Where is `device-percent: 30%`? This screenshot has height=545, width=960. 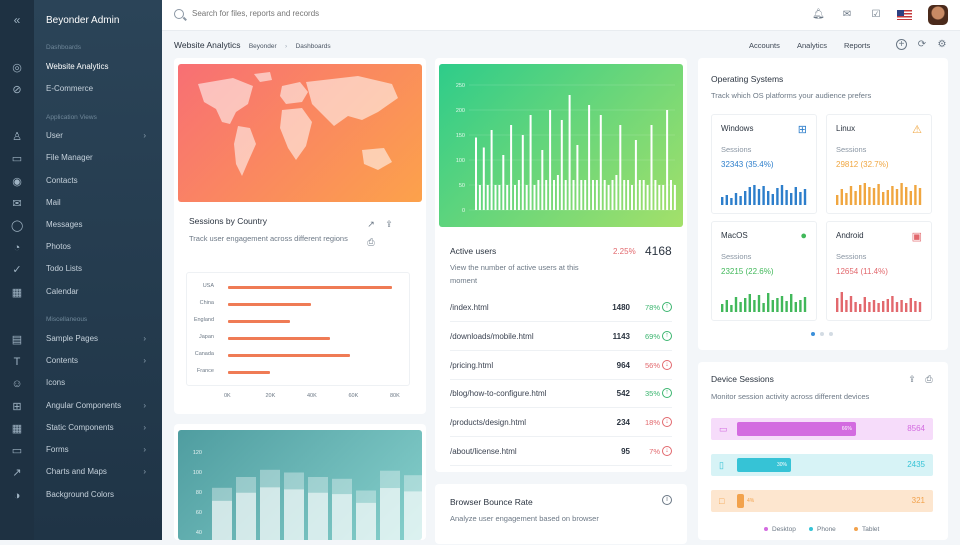 device-percent: 30% is located at coordinates (781, 465).